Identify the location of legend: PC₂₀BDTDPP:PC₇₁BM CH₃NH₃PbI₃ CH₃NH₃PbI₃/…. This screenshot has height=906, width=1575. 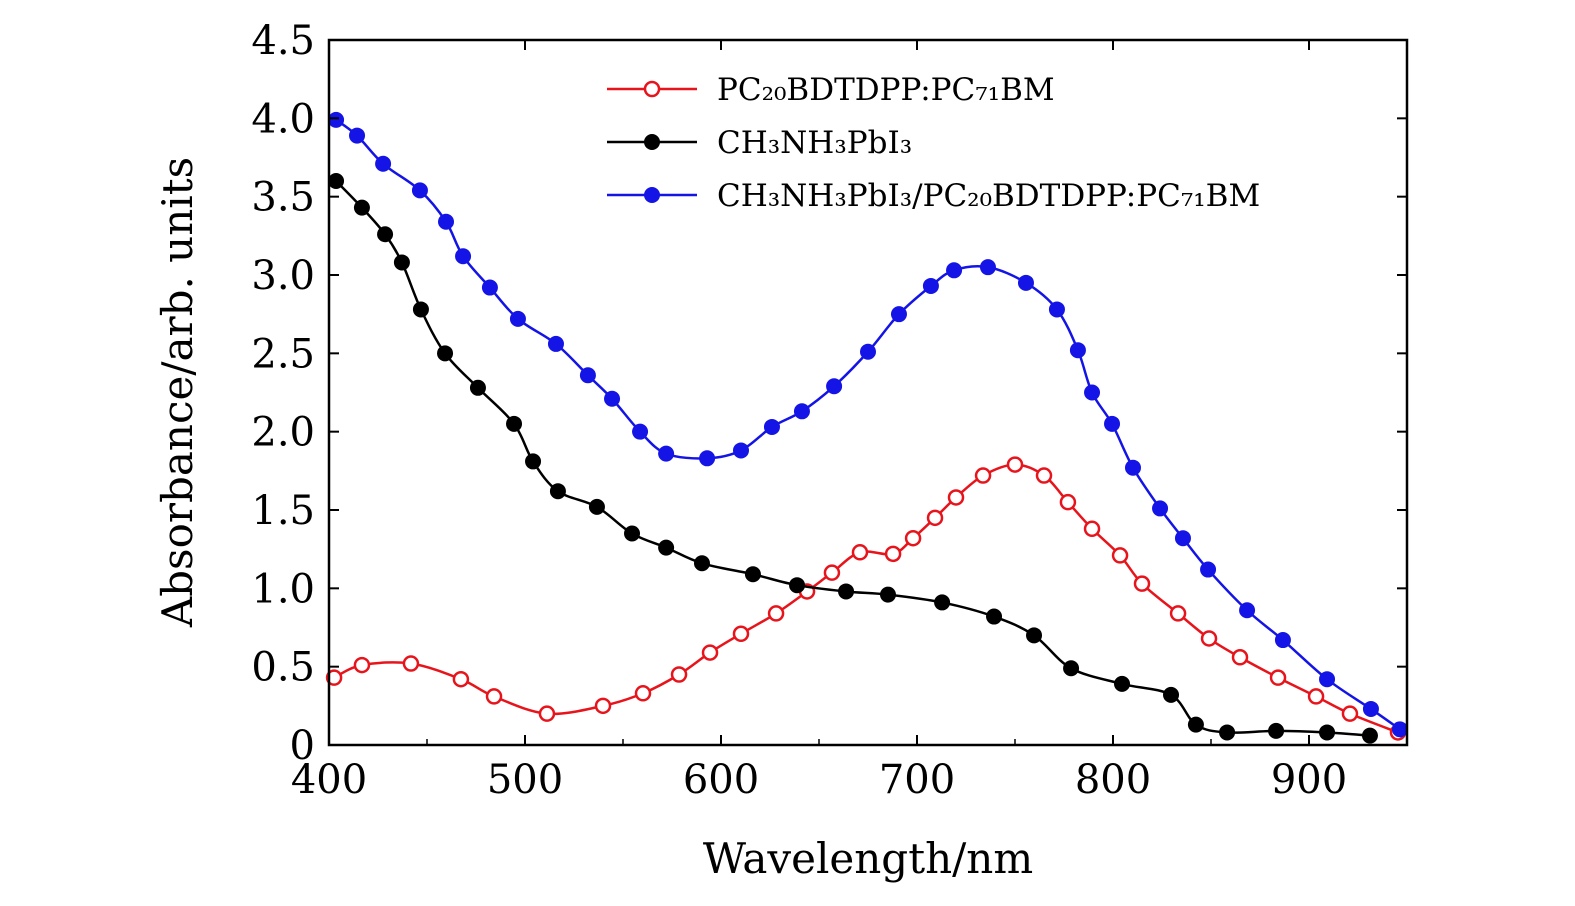
(933, 143).